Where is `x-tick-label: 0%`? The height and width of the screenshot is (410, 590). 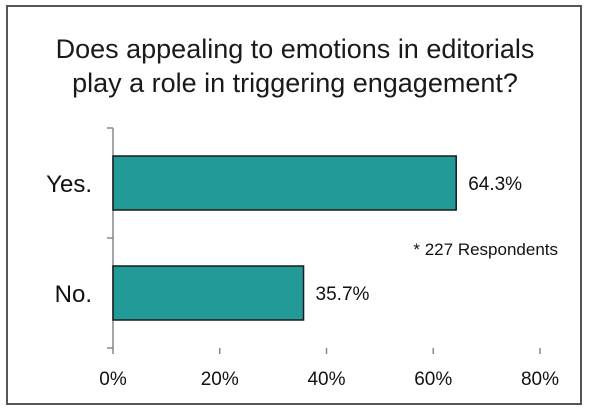
x-tick-label: 0% is located at coordinates (113, 379).